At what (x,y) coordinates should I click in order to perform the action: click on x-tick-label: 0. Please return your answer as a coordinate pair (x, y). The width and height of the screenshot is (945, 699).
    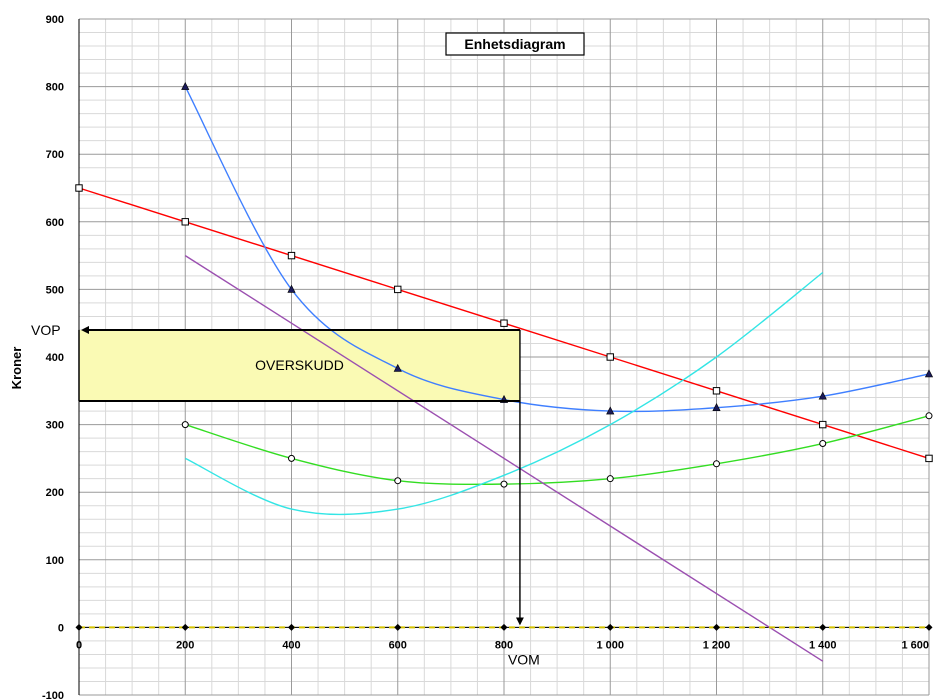
    Looking at the image, I should click on (79, 645).